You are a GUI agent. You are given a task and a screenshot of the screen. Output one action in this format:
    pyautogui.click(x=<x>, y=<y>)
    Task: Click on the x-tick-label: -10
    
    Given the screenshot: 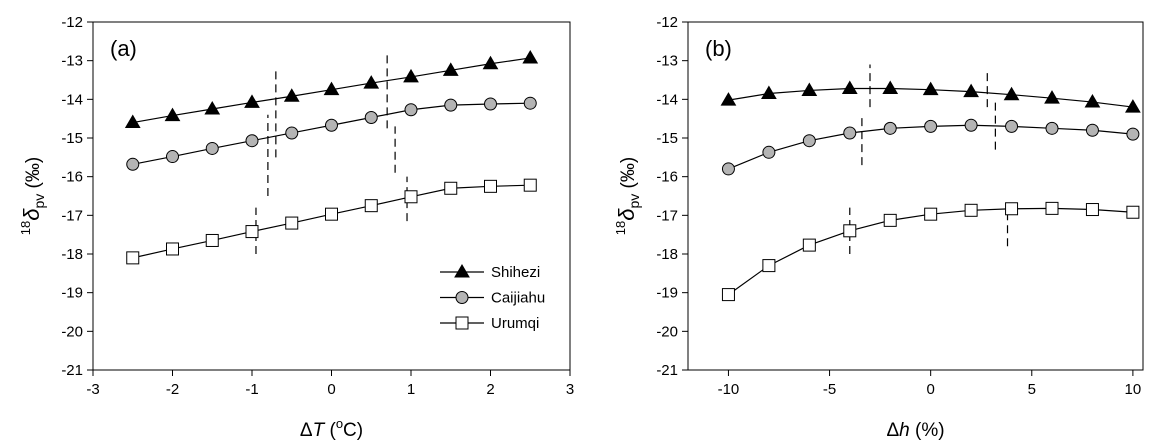 What is the action you would take?
    pyautogui.click(x=729, y=389)
    